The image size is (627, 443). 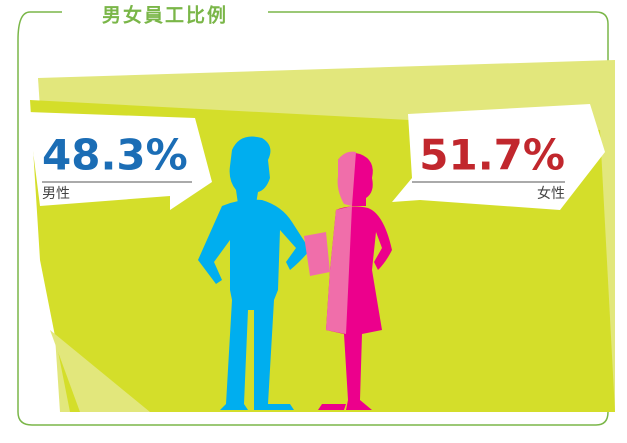 What do you see at coordinates (165, 15) in the screenshot?
I see `title: 男女員工比例` at bounding box center [165, 15].